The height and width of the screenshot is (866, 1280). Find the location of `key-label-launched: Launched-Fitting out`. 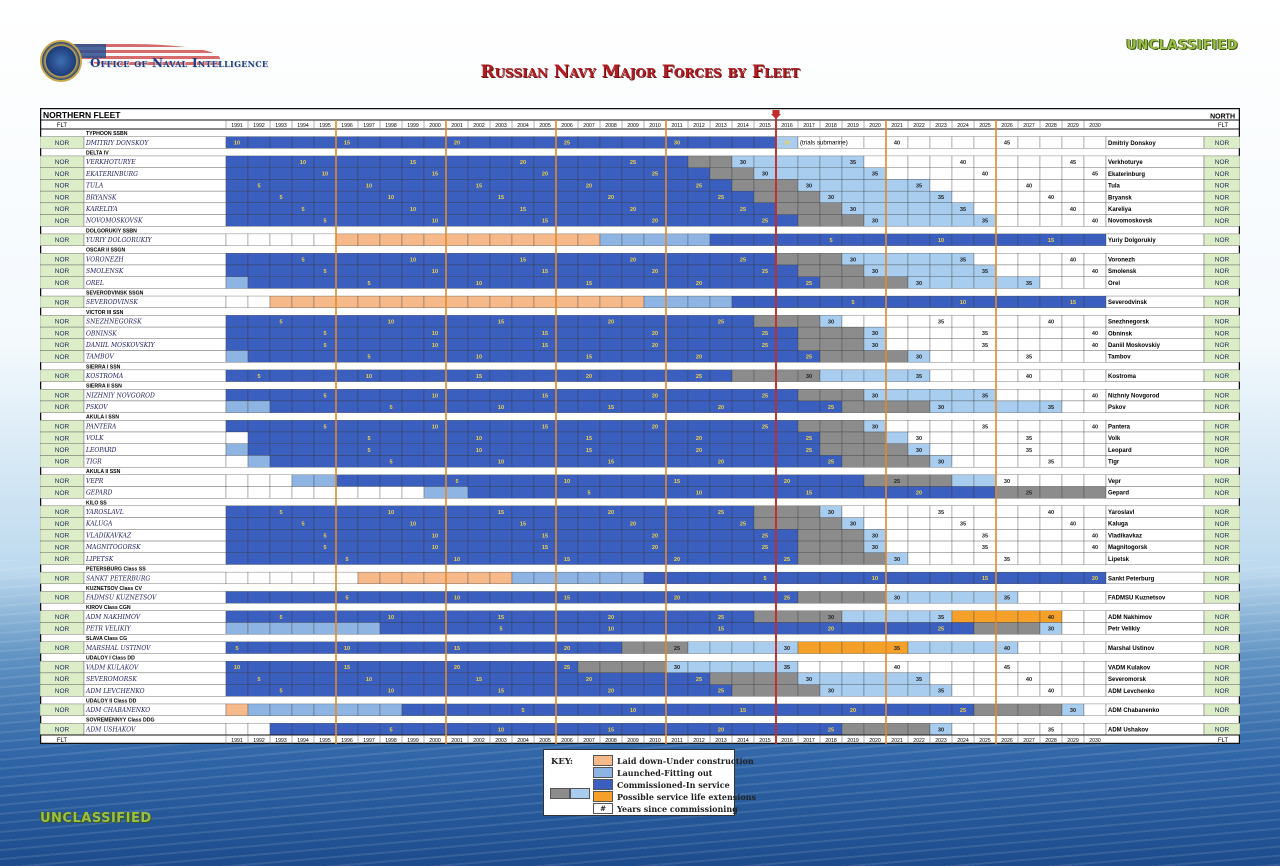

key-label-launched: Launched-Fitting out is located at coordinates (665, 773).